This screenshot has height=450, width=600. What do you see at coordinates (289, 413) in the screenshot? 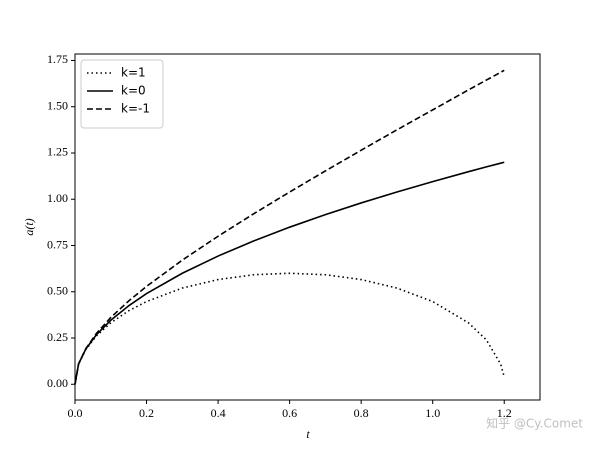
I see `x-tick-label: 0.6` at bounding box center [289, 413].